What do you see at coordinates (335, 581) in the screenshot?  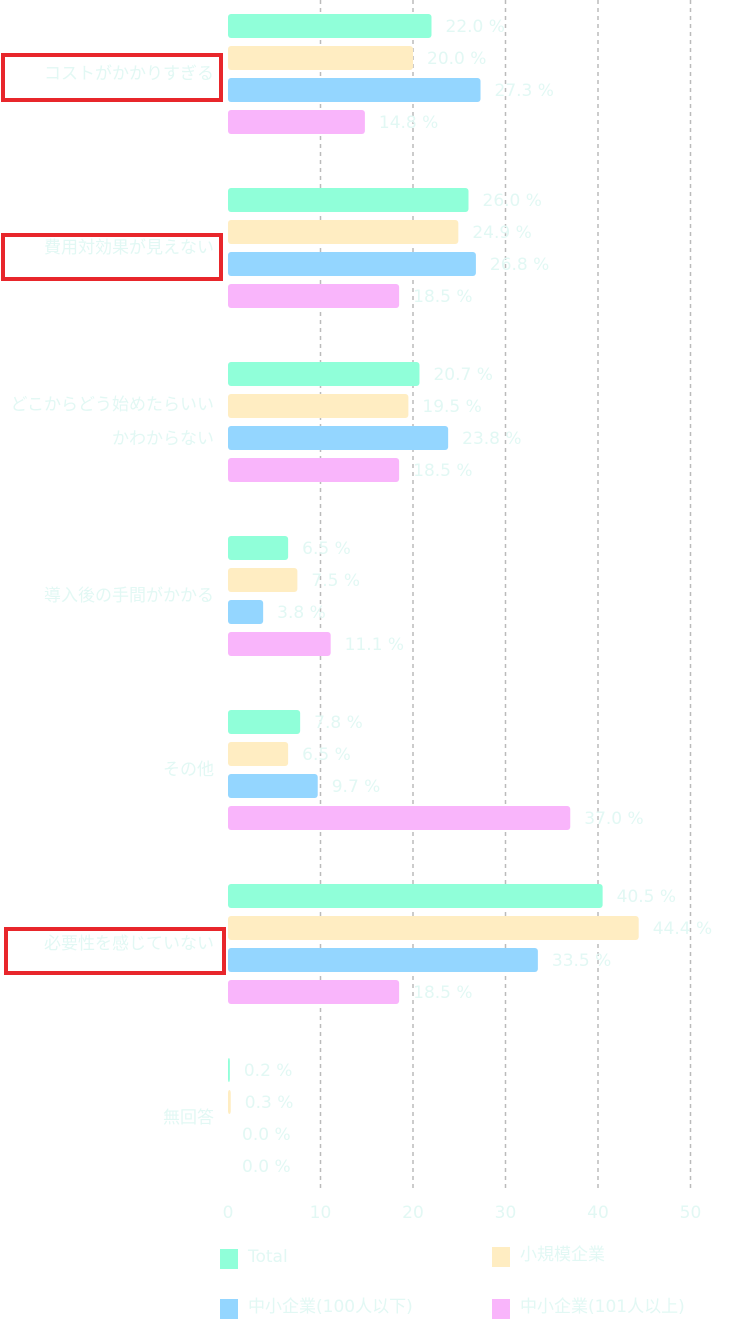 I see `value-label: 7.5 %` at bounding box center [335, 581].